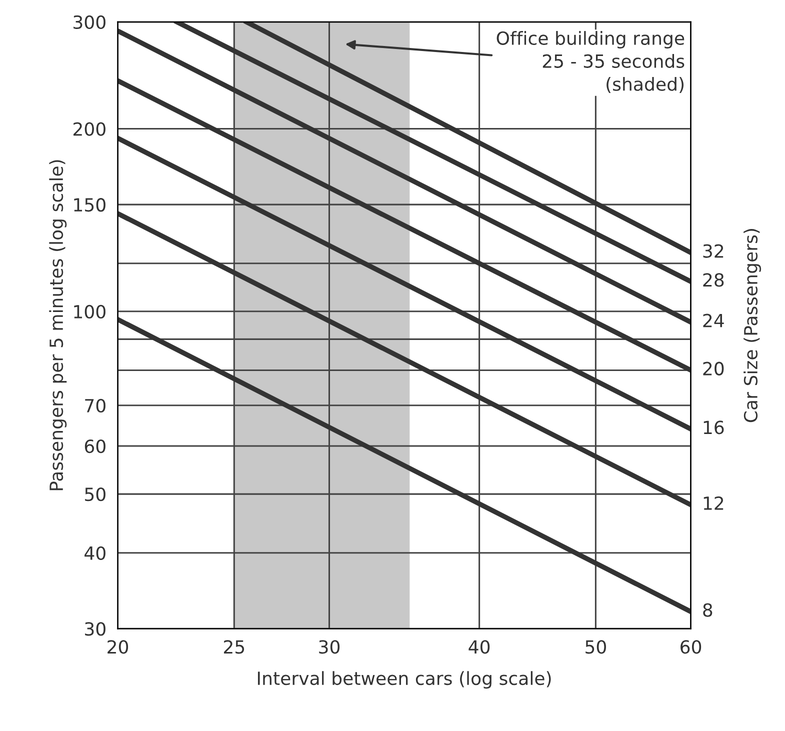 The height and width of the screenshot is (731, 785). What do you see at coordinates (58, 325) in the screenshot?
I see `y-axis-title: Passengers per 5 minutes (log scale)` at bounding box center [58, 325].